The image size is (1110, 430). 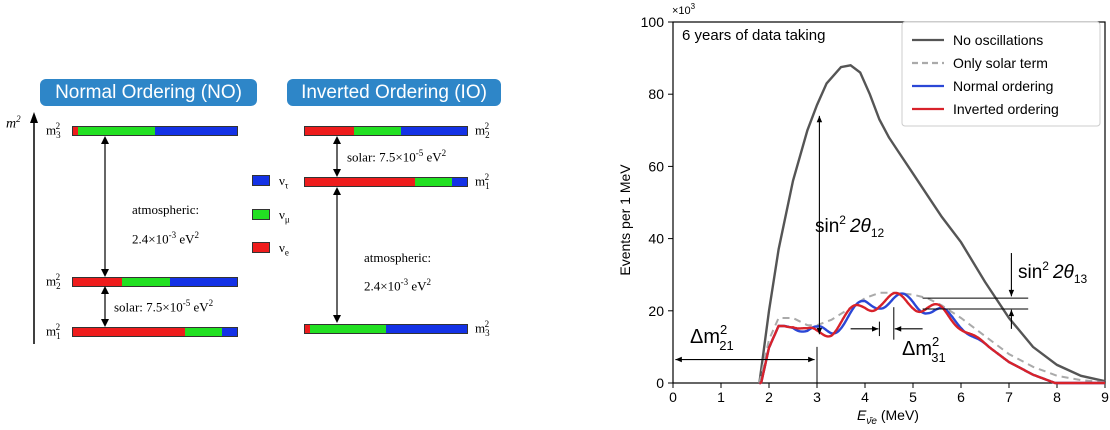 I want to click on x-axis-label: Eν̄e (MeV), so click(x=888, y=417).